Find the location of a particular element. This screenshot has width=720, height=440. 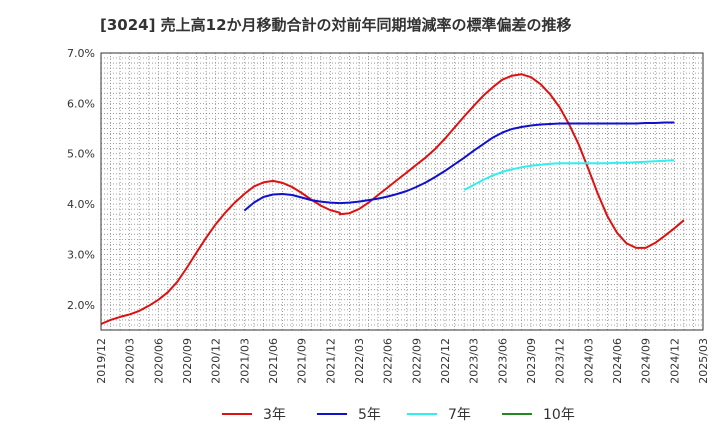

x-tick-label: 2023/03 is located at coordinates (474, 361).